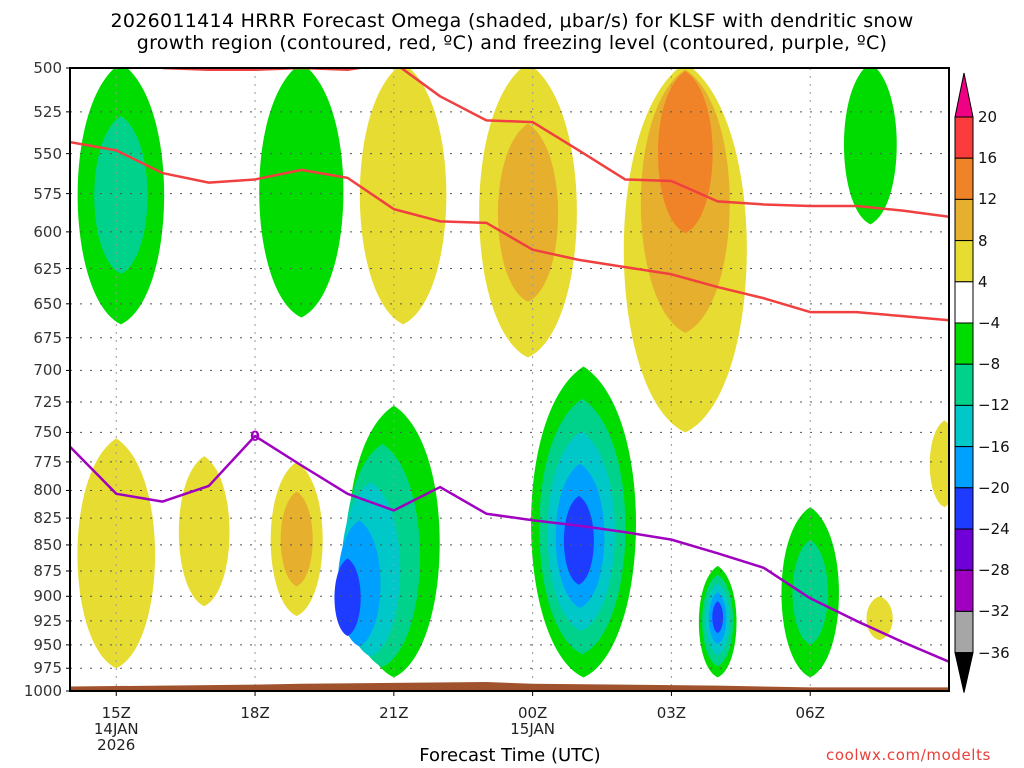  I want to click on contour-label: 0, so click(255, 437).